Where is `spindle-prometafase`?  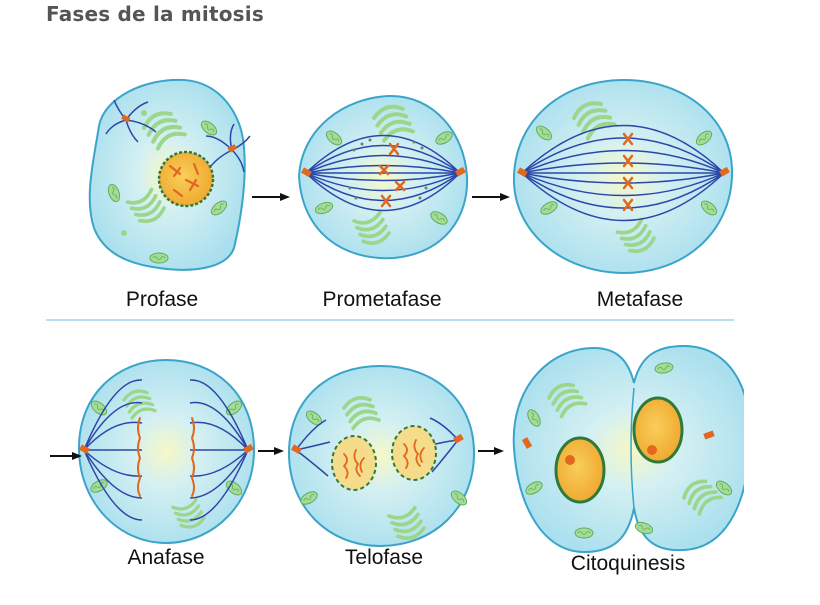
spindle-prometafase is located at coordinates (383, 173).